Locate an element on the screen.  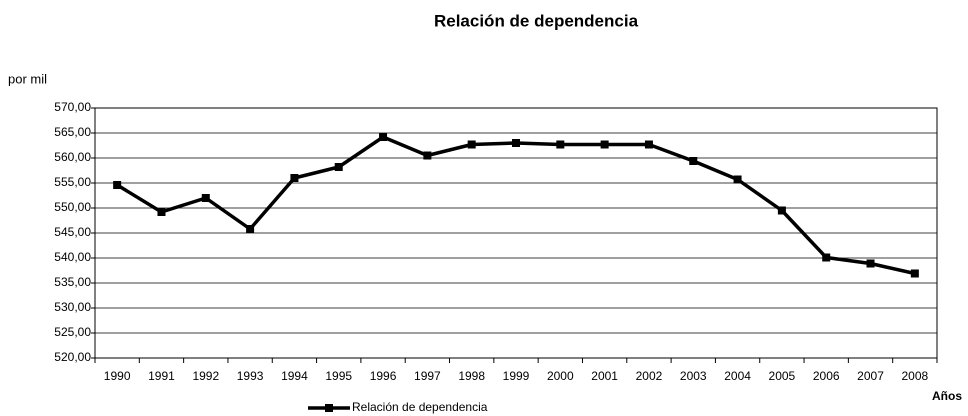
y-tick-label: 555,00 is located at coordinates (72, 182).